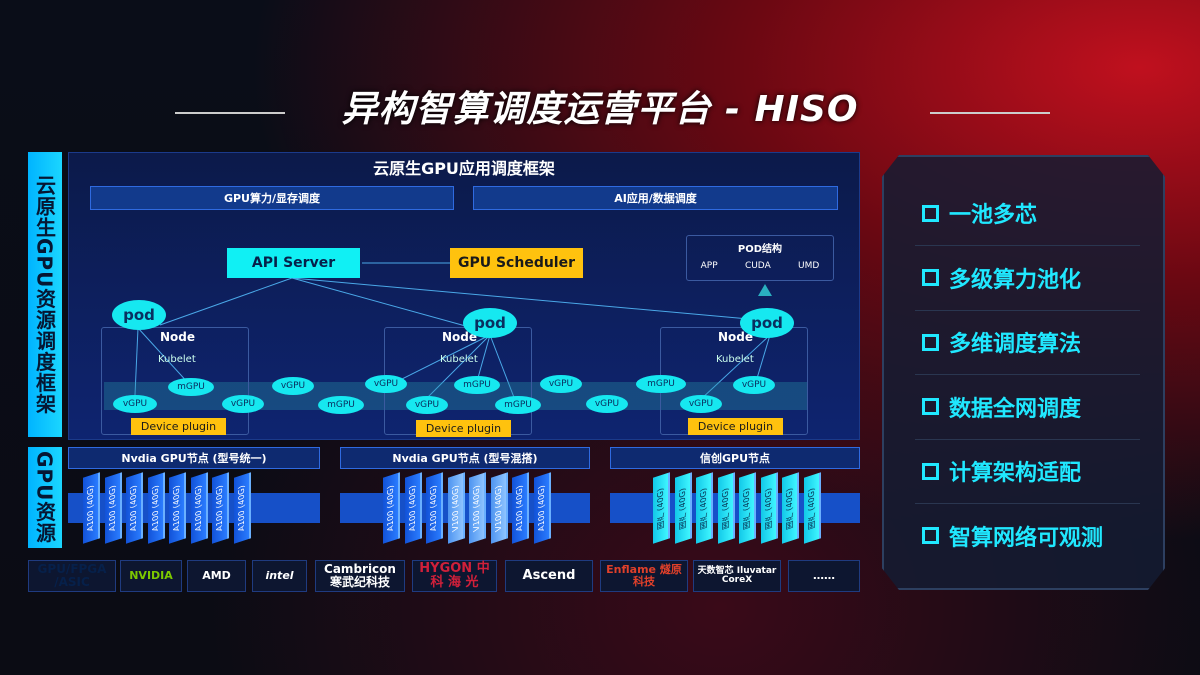 The image size is (1200, 675). Describe the element at coordinates (464, 168) in the screenshot. I see `framework-title: 云原生GPU应用调度框架` at that location.